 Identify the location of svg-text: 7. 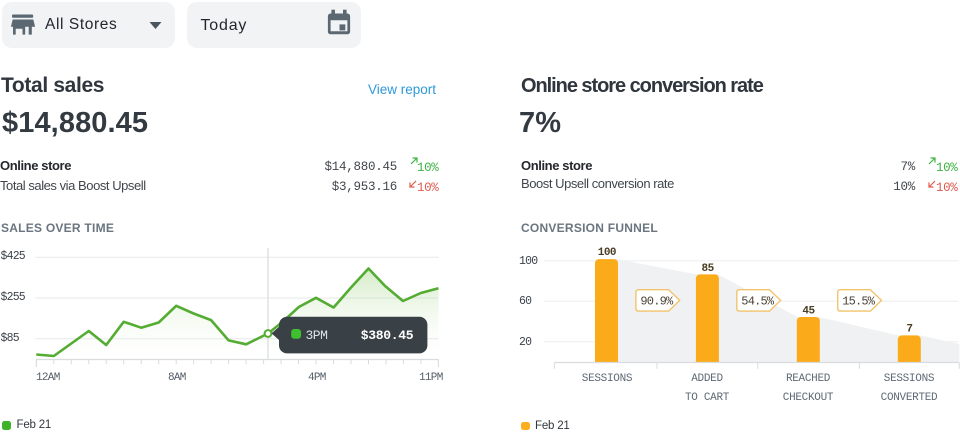
(909, 330).